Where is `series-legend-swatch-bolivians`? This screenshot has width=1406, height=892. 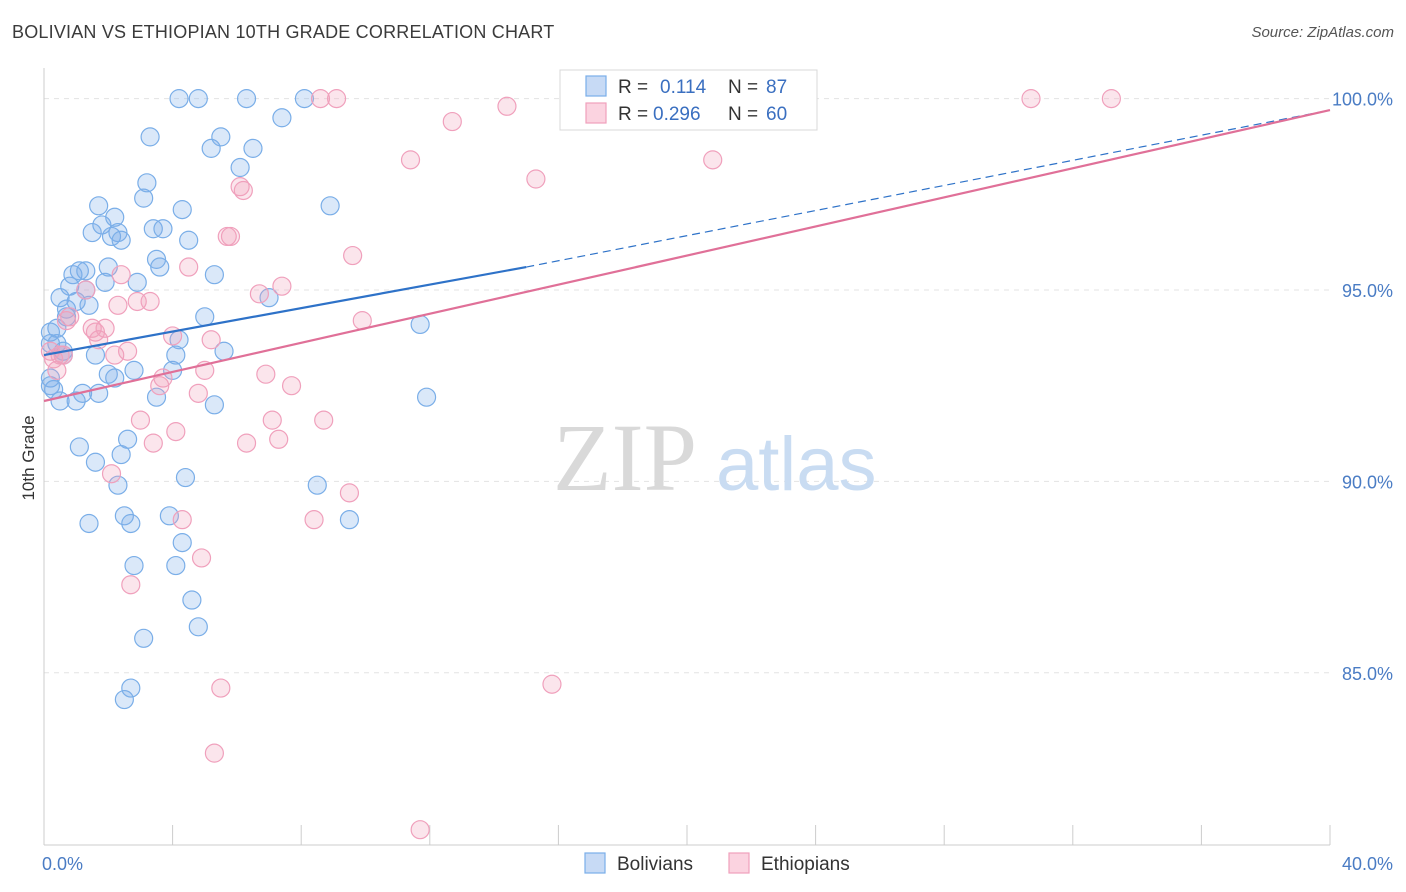 series-legend-swatch-bolivians is located at coordinates (595, 863).